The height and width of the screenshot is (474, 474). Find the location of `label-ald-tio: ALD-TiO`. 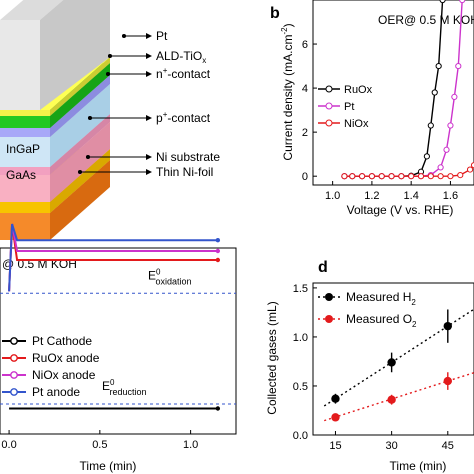

label-ald-tio: ALD-TiO is located at coordinates (179, 56).